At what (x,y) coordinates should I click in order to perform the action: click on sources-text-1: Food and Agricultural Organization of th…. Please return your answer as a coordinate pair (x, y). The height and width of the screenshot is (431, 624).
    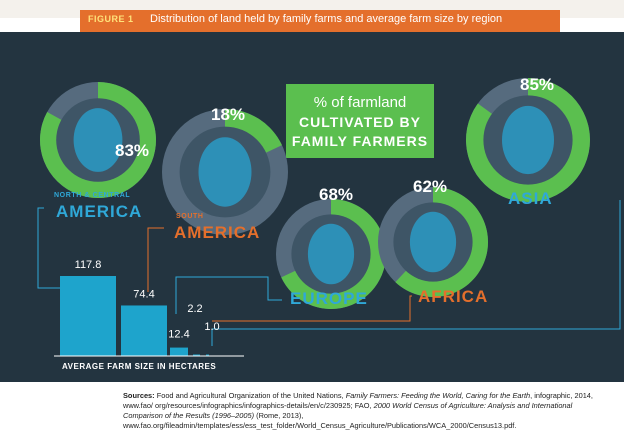
    Looking at the image, I should click on (250, 395).